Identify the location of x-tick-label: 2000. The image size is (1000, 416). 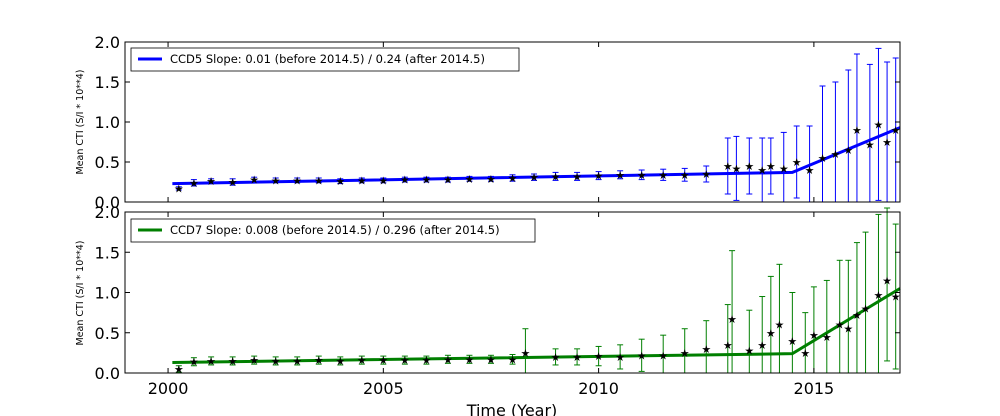
(168, 388).